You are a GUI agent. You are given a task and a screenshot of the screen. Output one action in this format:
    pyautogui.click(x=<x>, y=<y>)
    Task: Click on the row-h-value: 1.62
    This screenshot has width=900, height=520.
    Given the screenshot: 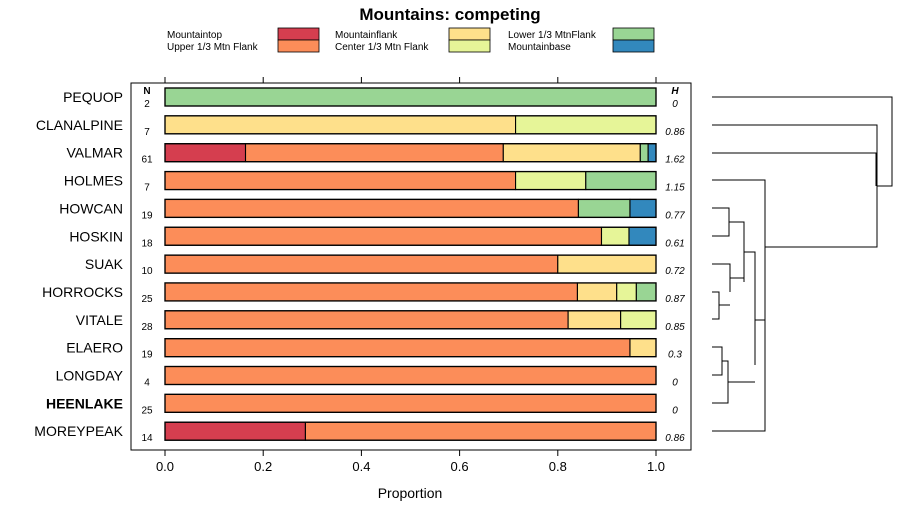 What is the action you would take?
    pyautogui.click(x=675, y=160)
    